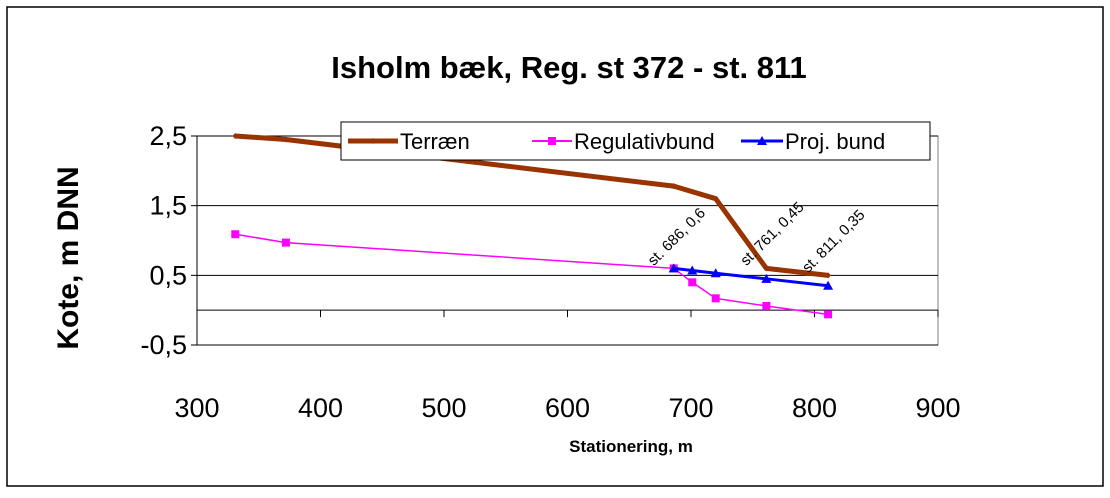 This screenshot has width=1110, height=498. I want to click on legend-item-1: Regulativbund, so click(623, 141).